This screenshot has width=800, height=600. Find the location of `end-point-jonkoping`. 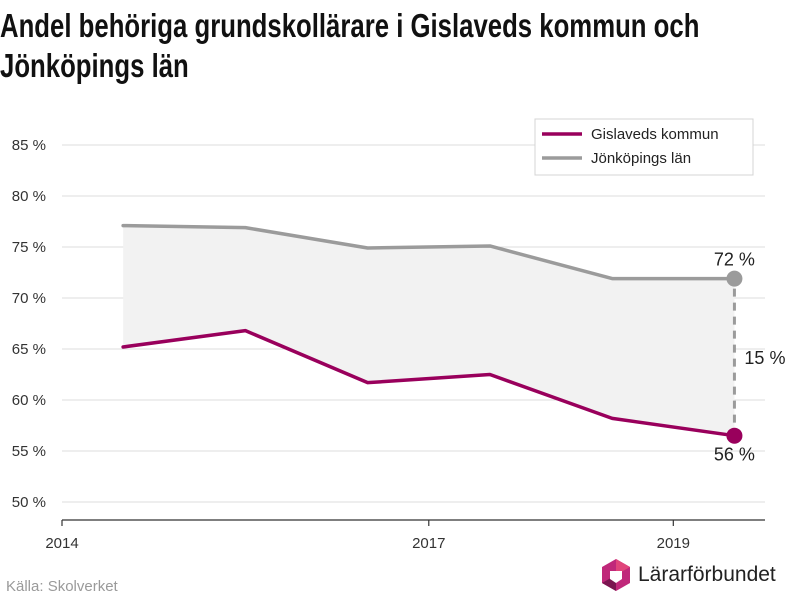

end-point-jonkoping is located at coordinates (734, 278).